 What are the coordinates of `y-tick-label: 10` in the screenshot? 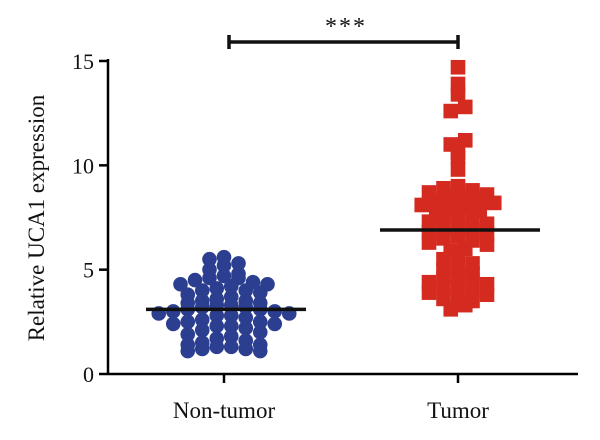 It's located at (83, 165).